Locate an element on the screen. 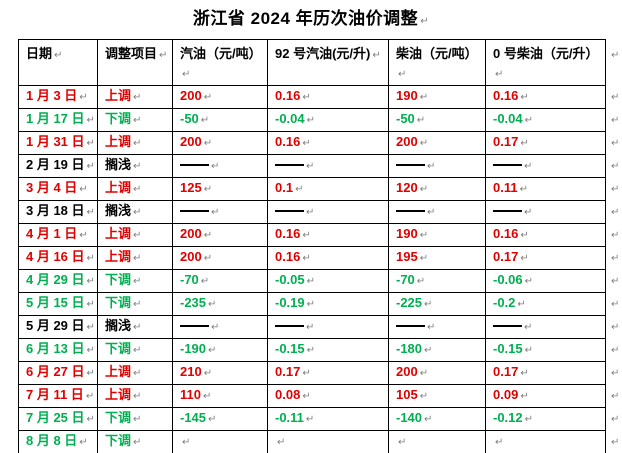 This screenshot has width=622, height=453. cell-text: 125 is located at coordinates (191, 187).